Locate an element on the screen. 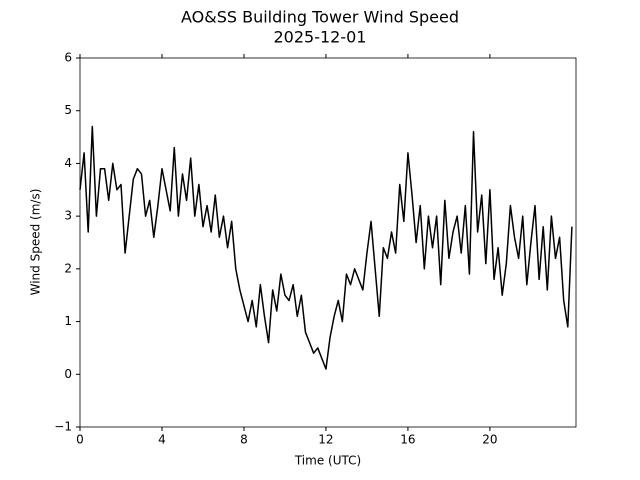 The image size is (640, 480). x-tick-label: 12 is located at coordinates (325, 440).